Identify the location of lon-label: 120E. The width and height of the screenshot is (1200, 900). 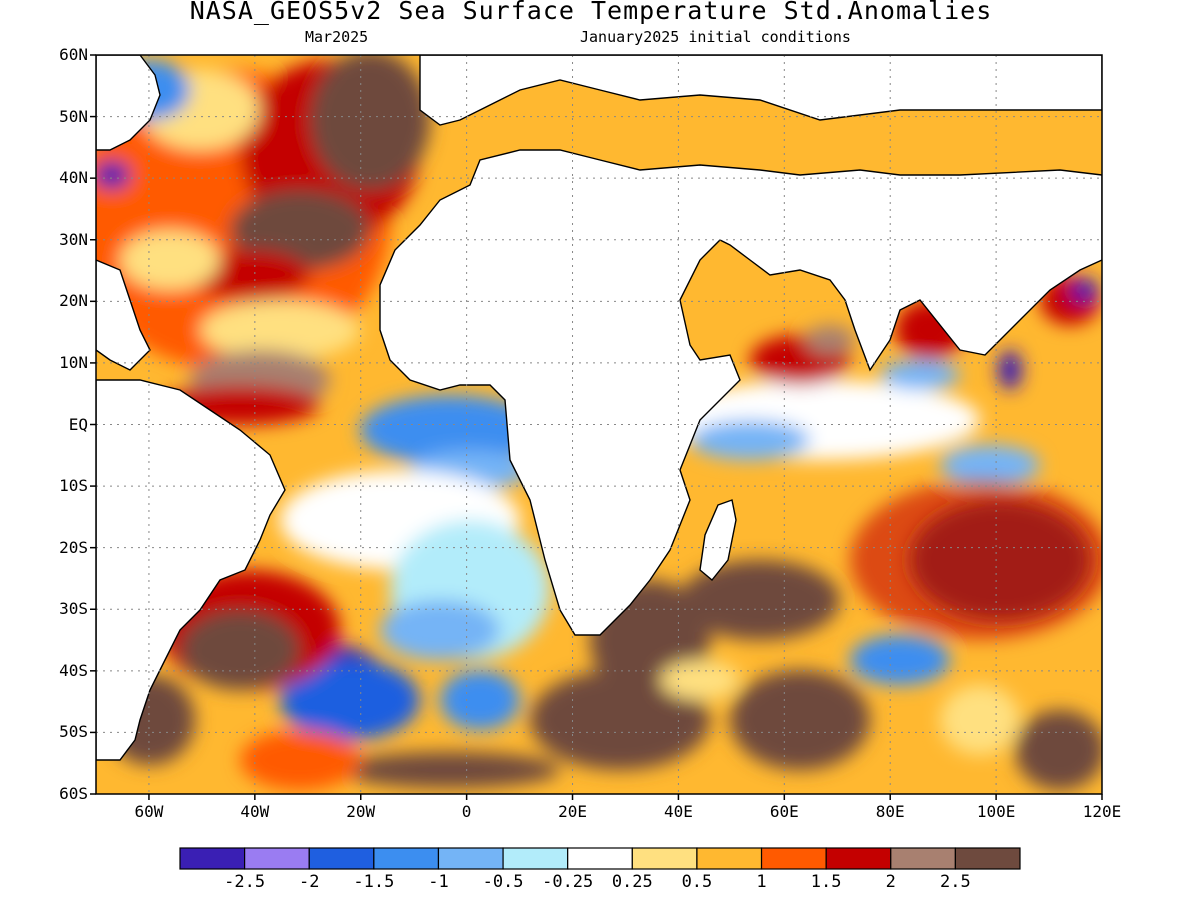
(1102, 811).